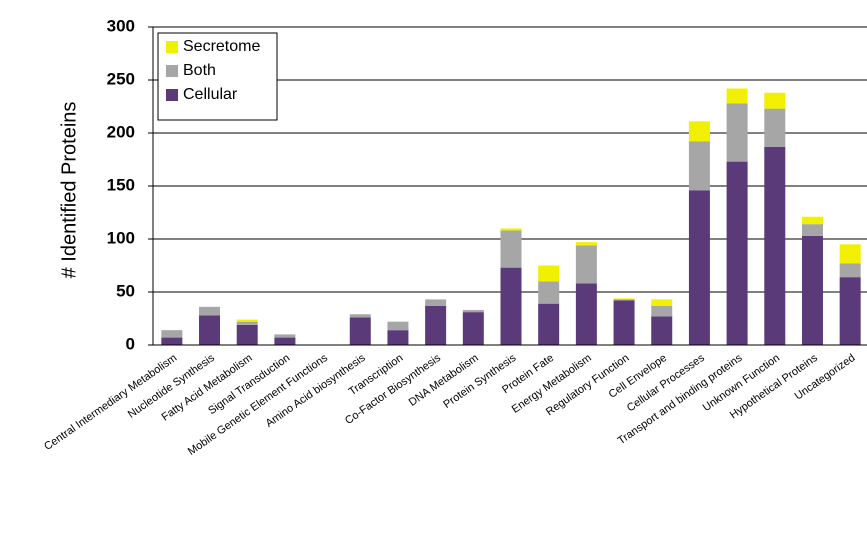 Image resolution: width=867 pixels, height=553 pixels. What do you see at coordinates (121, 25) in the screenshot?
I see `y-tick-label: 300` at bounding box center [121, 25].